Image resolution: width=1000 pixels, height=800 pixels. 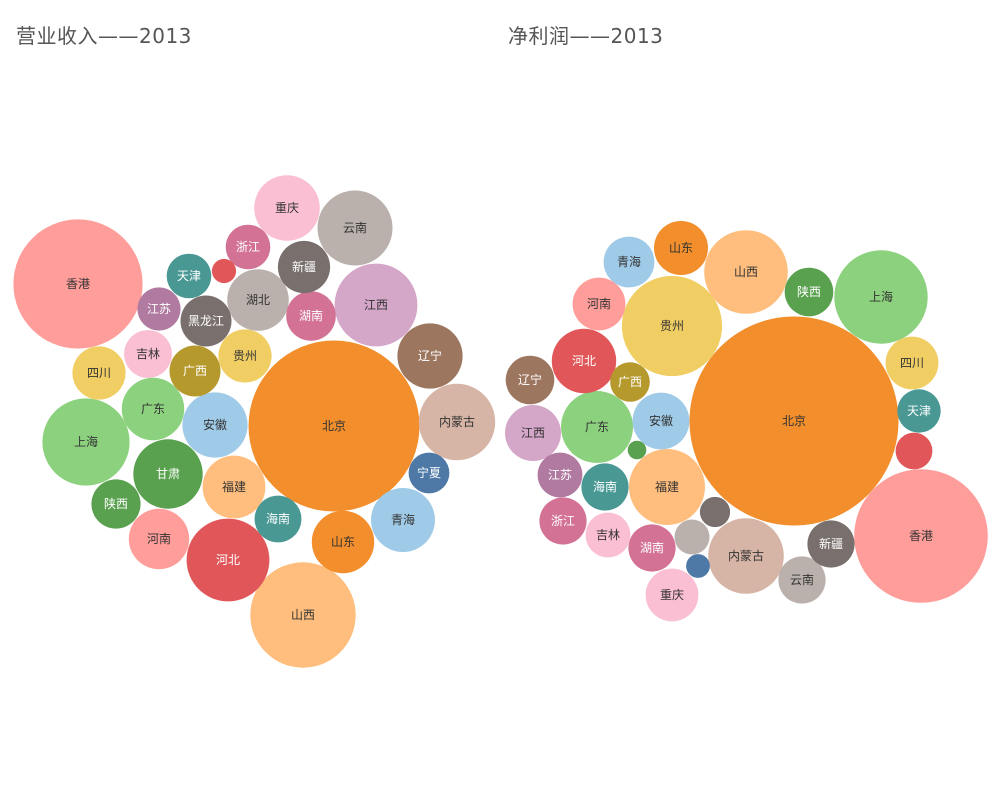 I want to click on bubble-label: 黑龙江, so click(x=206, y=321).